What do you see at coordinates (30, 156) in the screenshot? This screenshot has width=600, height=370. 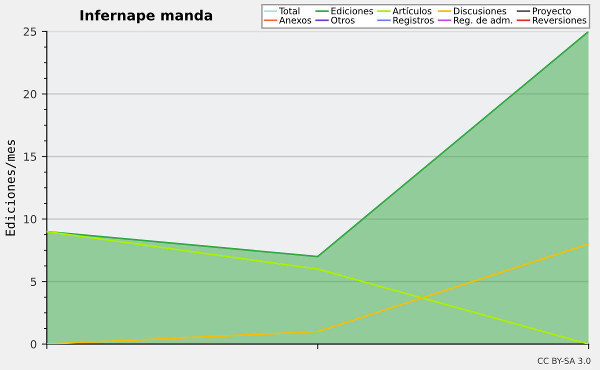 I see `y-tick-label: 15` at bounding box center [30, 156].